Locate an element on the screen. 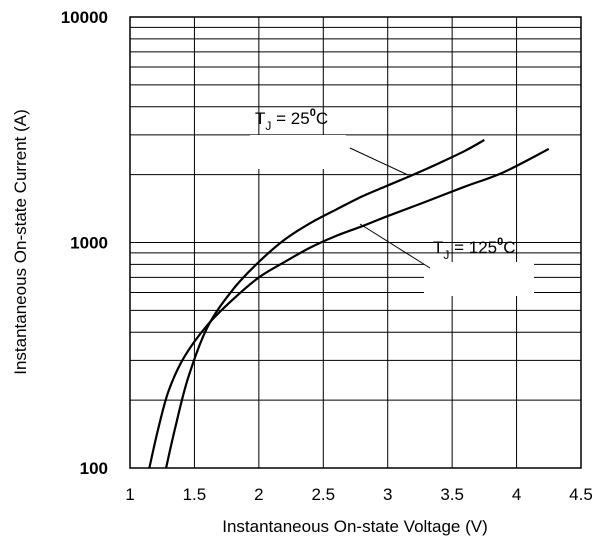 The height and width of the screenshot is (544, 597). x-tick-label: 1.5 is located at coordinates (195, 494).